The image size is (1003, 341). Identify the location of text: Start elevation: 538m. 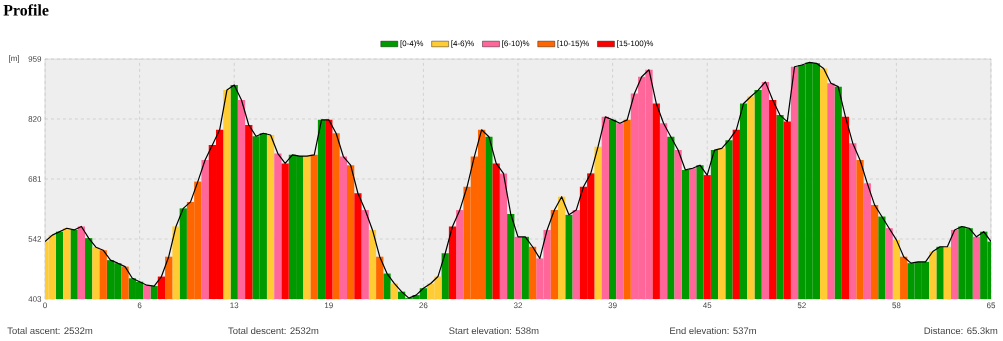
(494, 331).